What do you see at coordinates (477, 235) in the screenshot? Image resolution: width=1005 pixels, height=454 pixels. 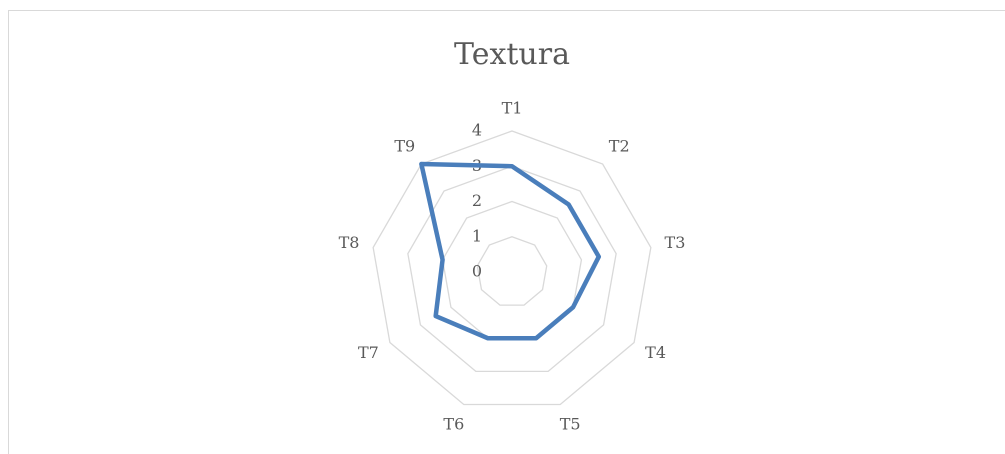 I see `r-tick-label: 1` at bounding box center [477, 235].